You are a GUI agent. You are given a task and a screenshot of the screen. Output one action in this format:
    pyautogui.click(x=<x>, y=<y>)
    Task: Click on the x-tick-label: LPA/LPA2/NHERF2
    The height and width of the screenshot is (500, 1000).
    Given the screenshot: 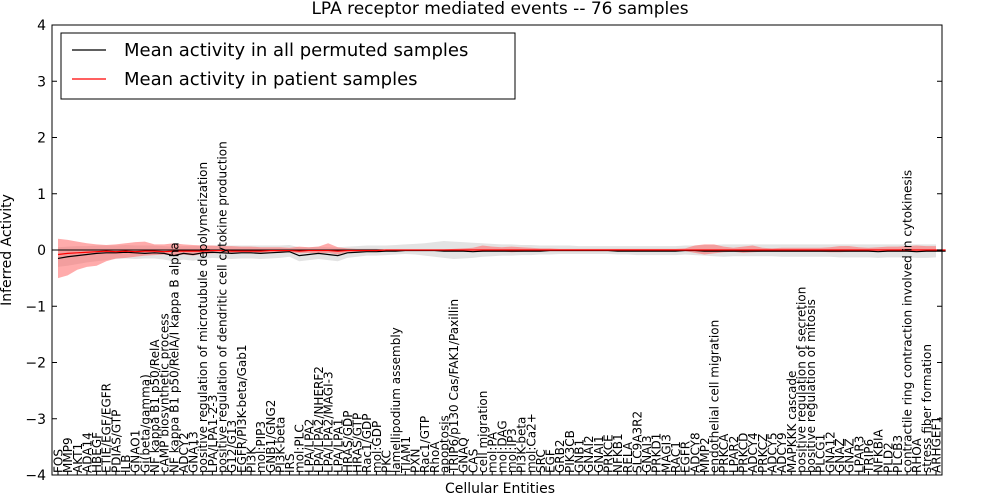 What is the action you would take?
    pyautogui.click(x=319, y=419)
    